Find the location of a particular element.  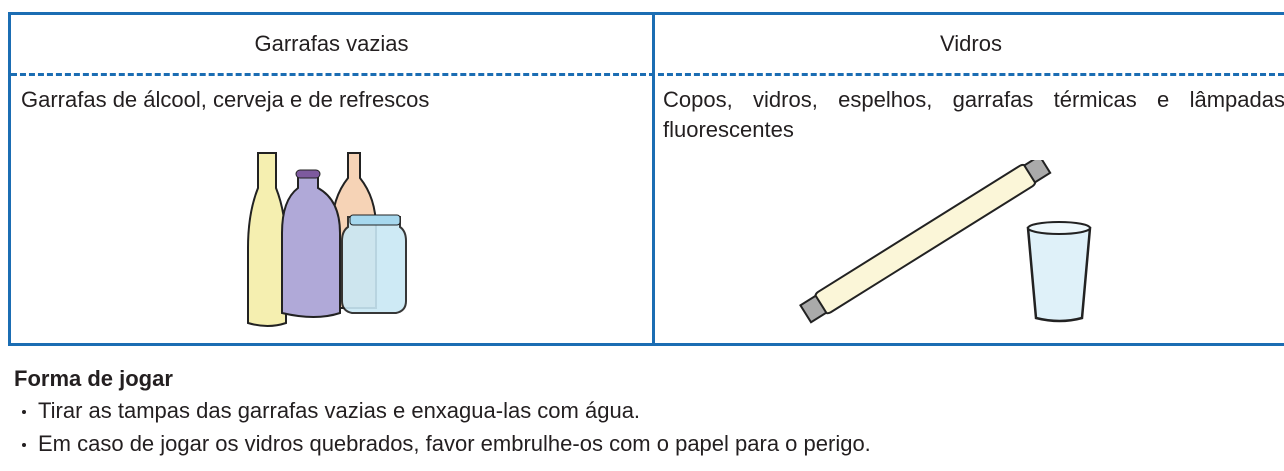

bottles-illustration is located at coordinates (327, 239).